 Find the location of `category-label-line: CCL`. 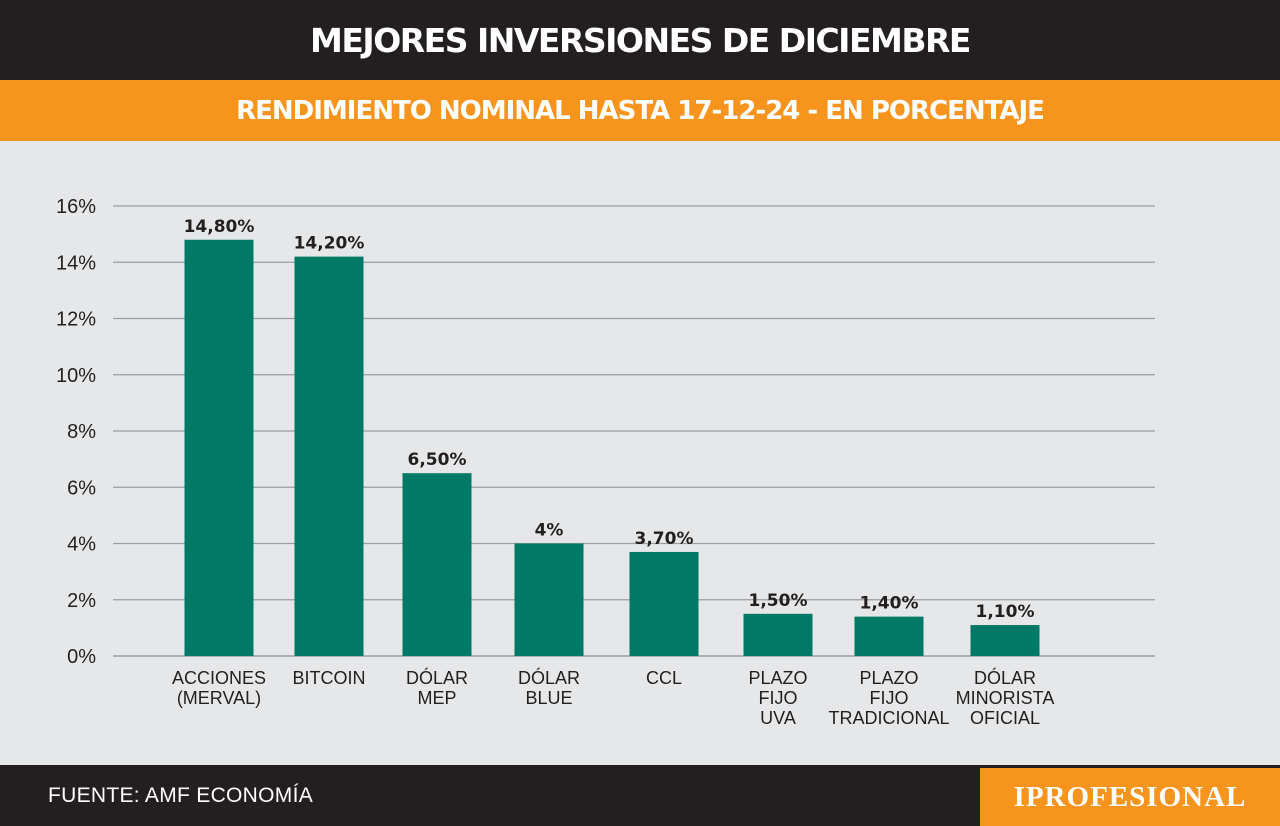

category-label-line: CCL is located at coordinates (664, 678).